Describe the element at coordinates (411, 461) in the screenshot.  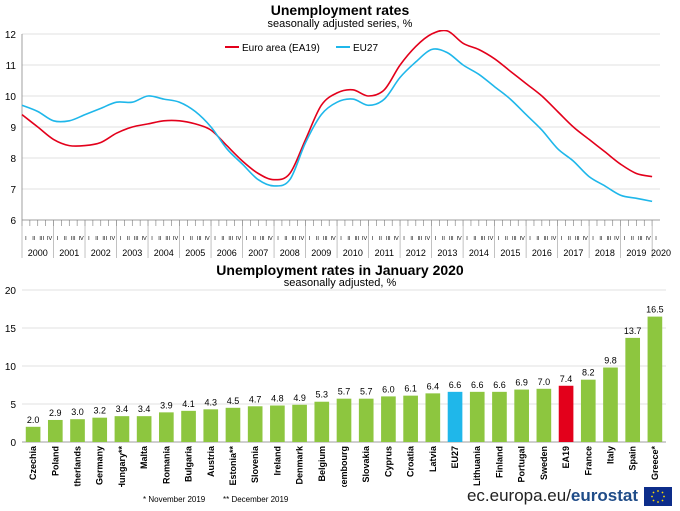
I see `category-label: Croatia` at that location.